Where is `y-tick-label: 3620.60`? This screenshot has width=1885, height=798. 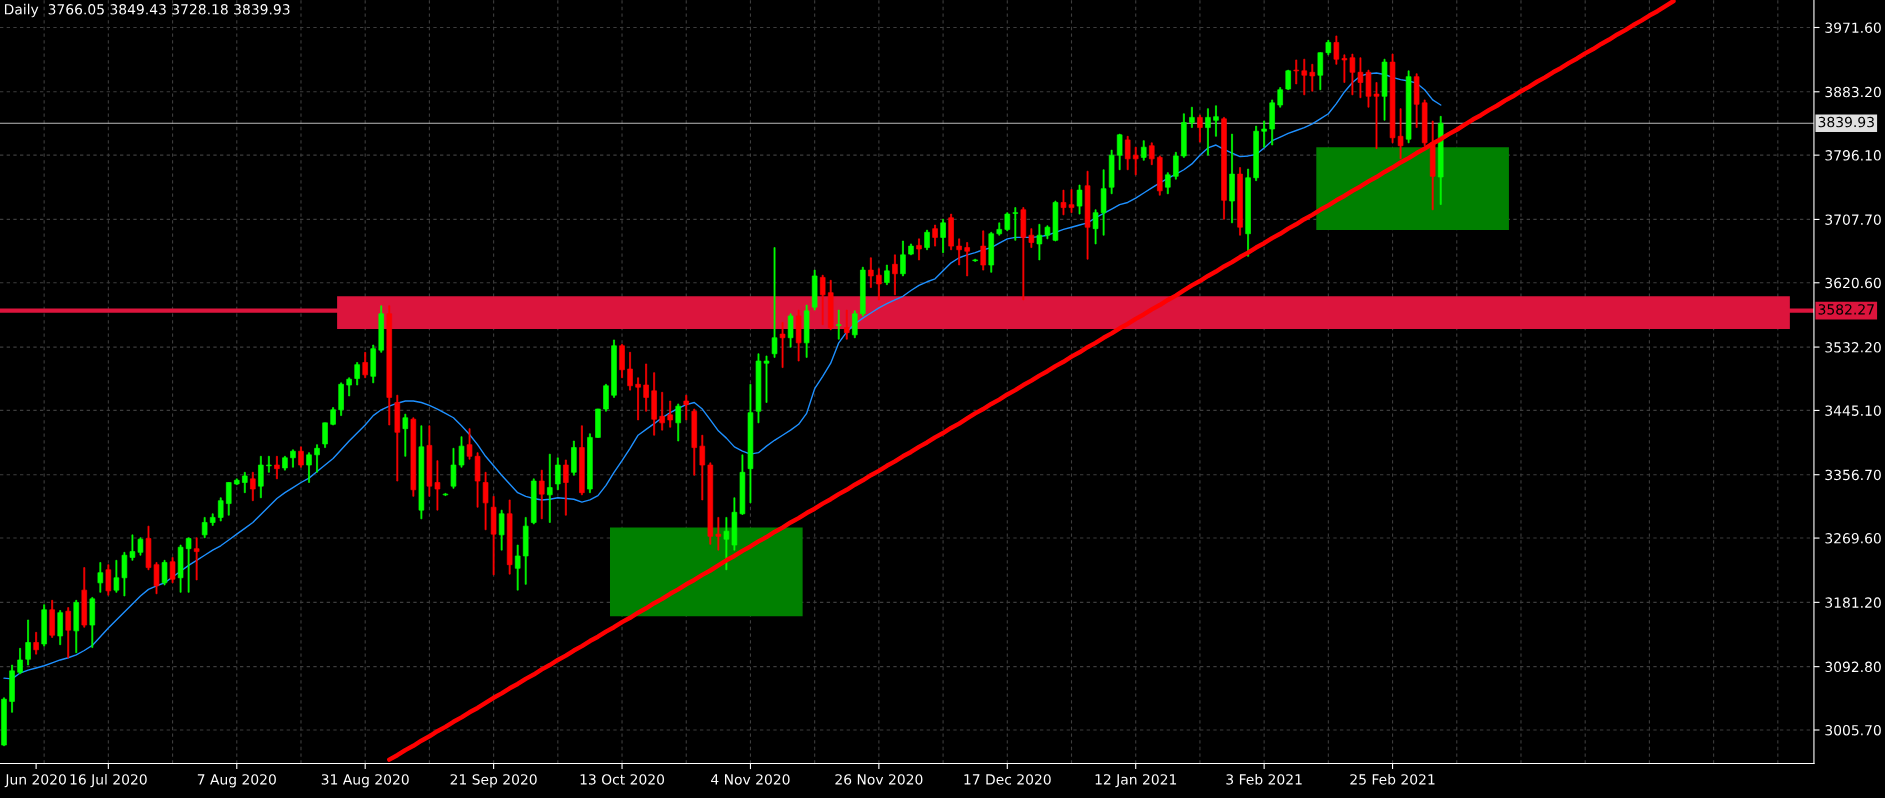
y-tick-label: 3620.60 is located at coordinates (1853, 283).